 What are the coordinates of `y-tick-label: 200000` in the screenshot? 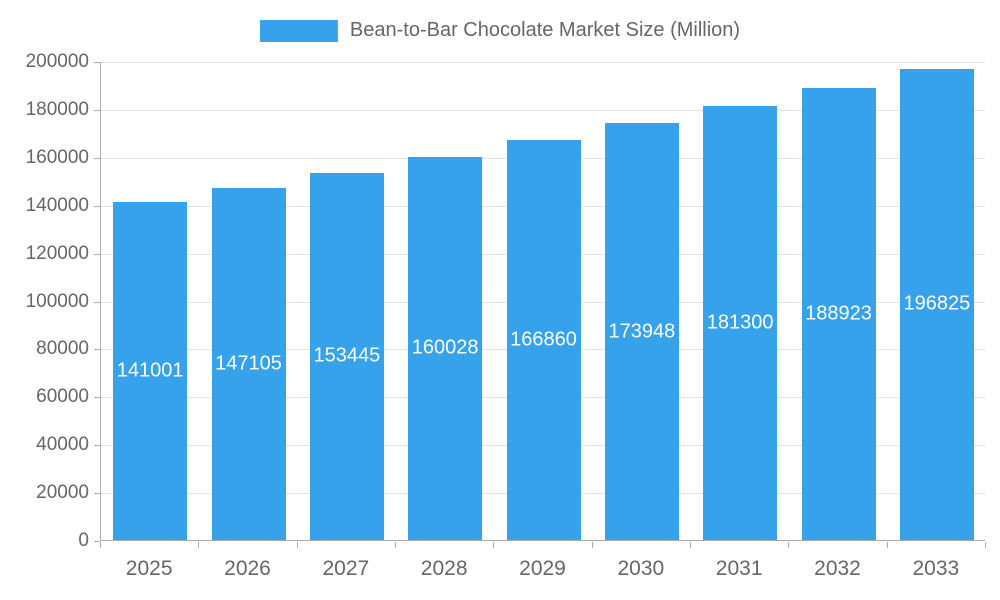 It's located at (57, 61).